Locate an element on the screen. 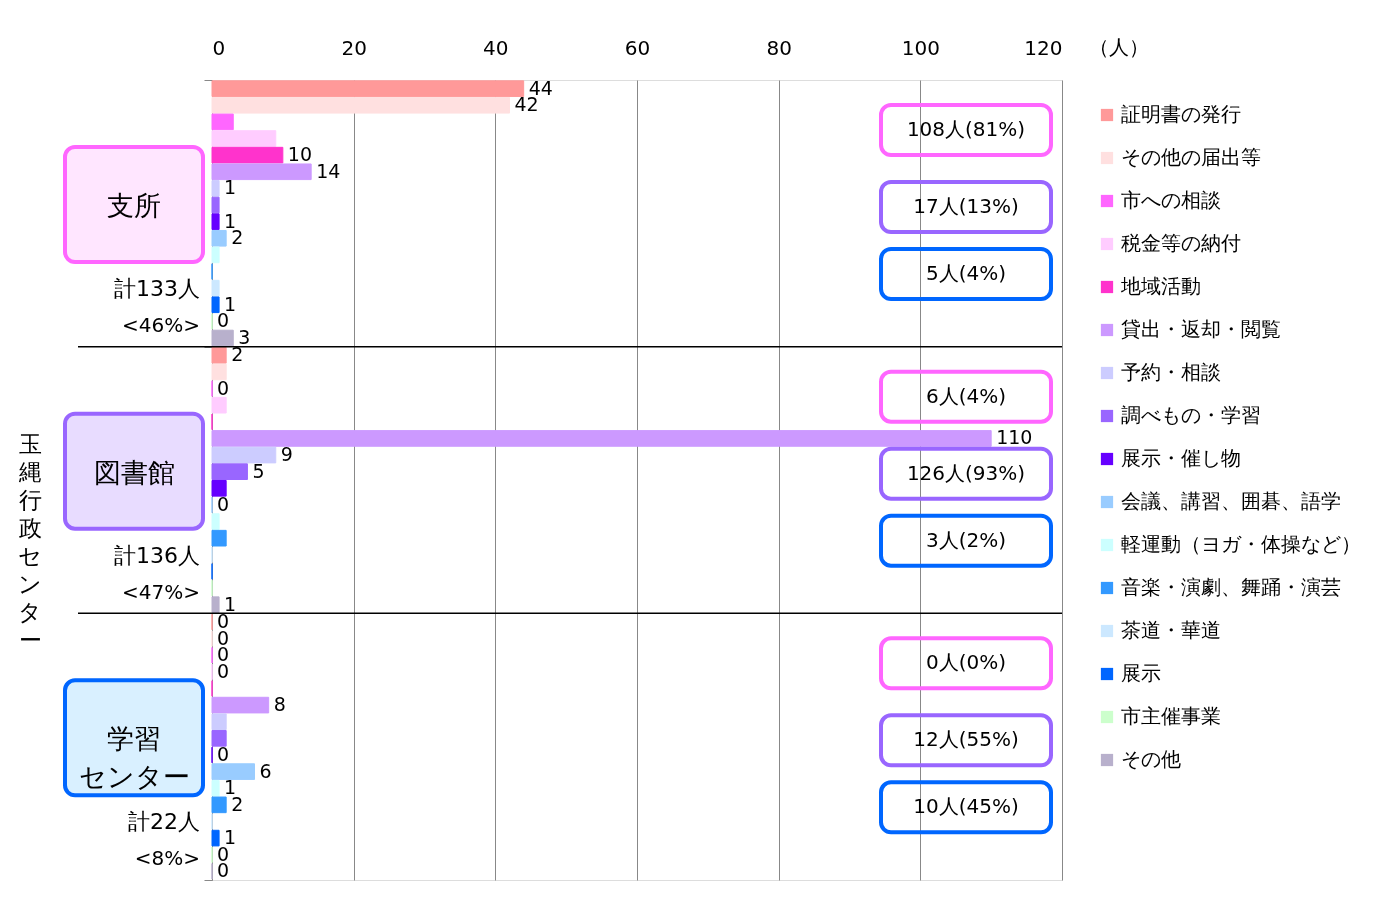 The width and height of the screenshot is (1400, 901). legend-label: 予約・相談 is located at coordinates (1171, 372).